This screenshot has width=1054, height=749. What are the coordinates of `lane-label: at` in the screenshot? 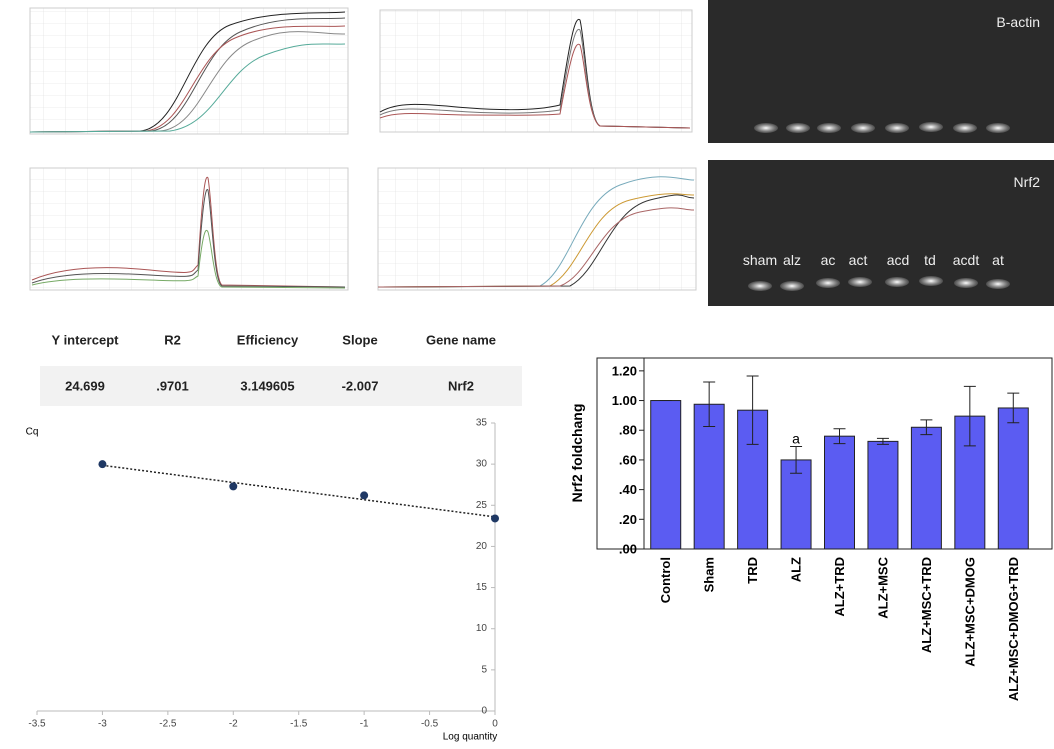 It's located at (998, 260).